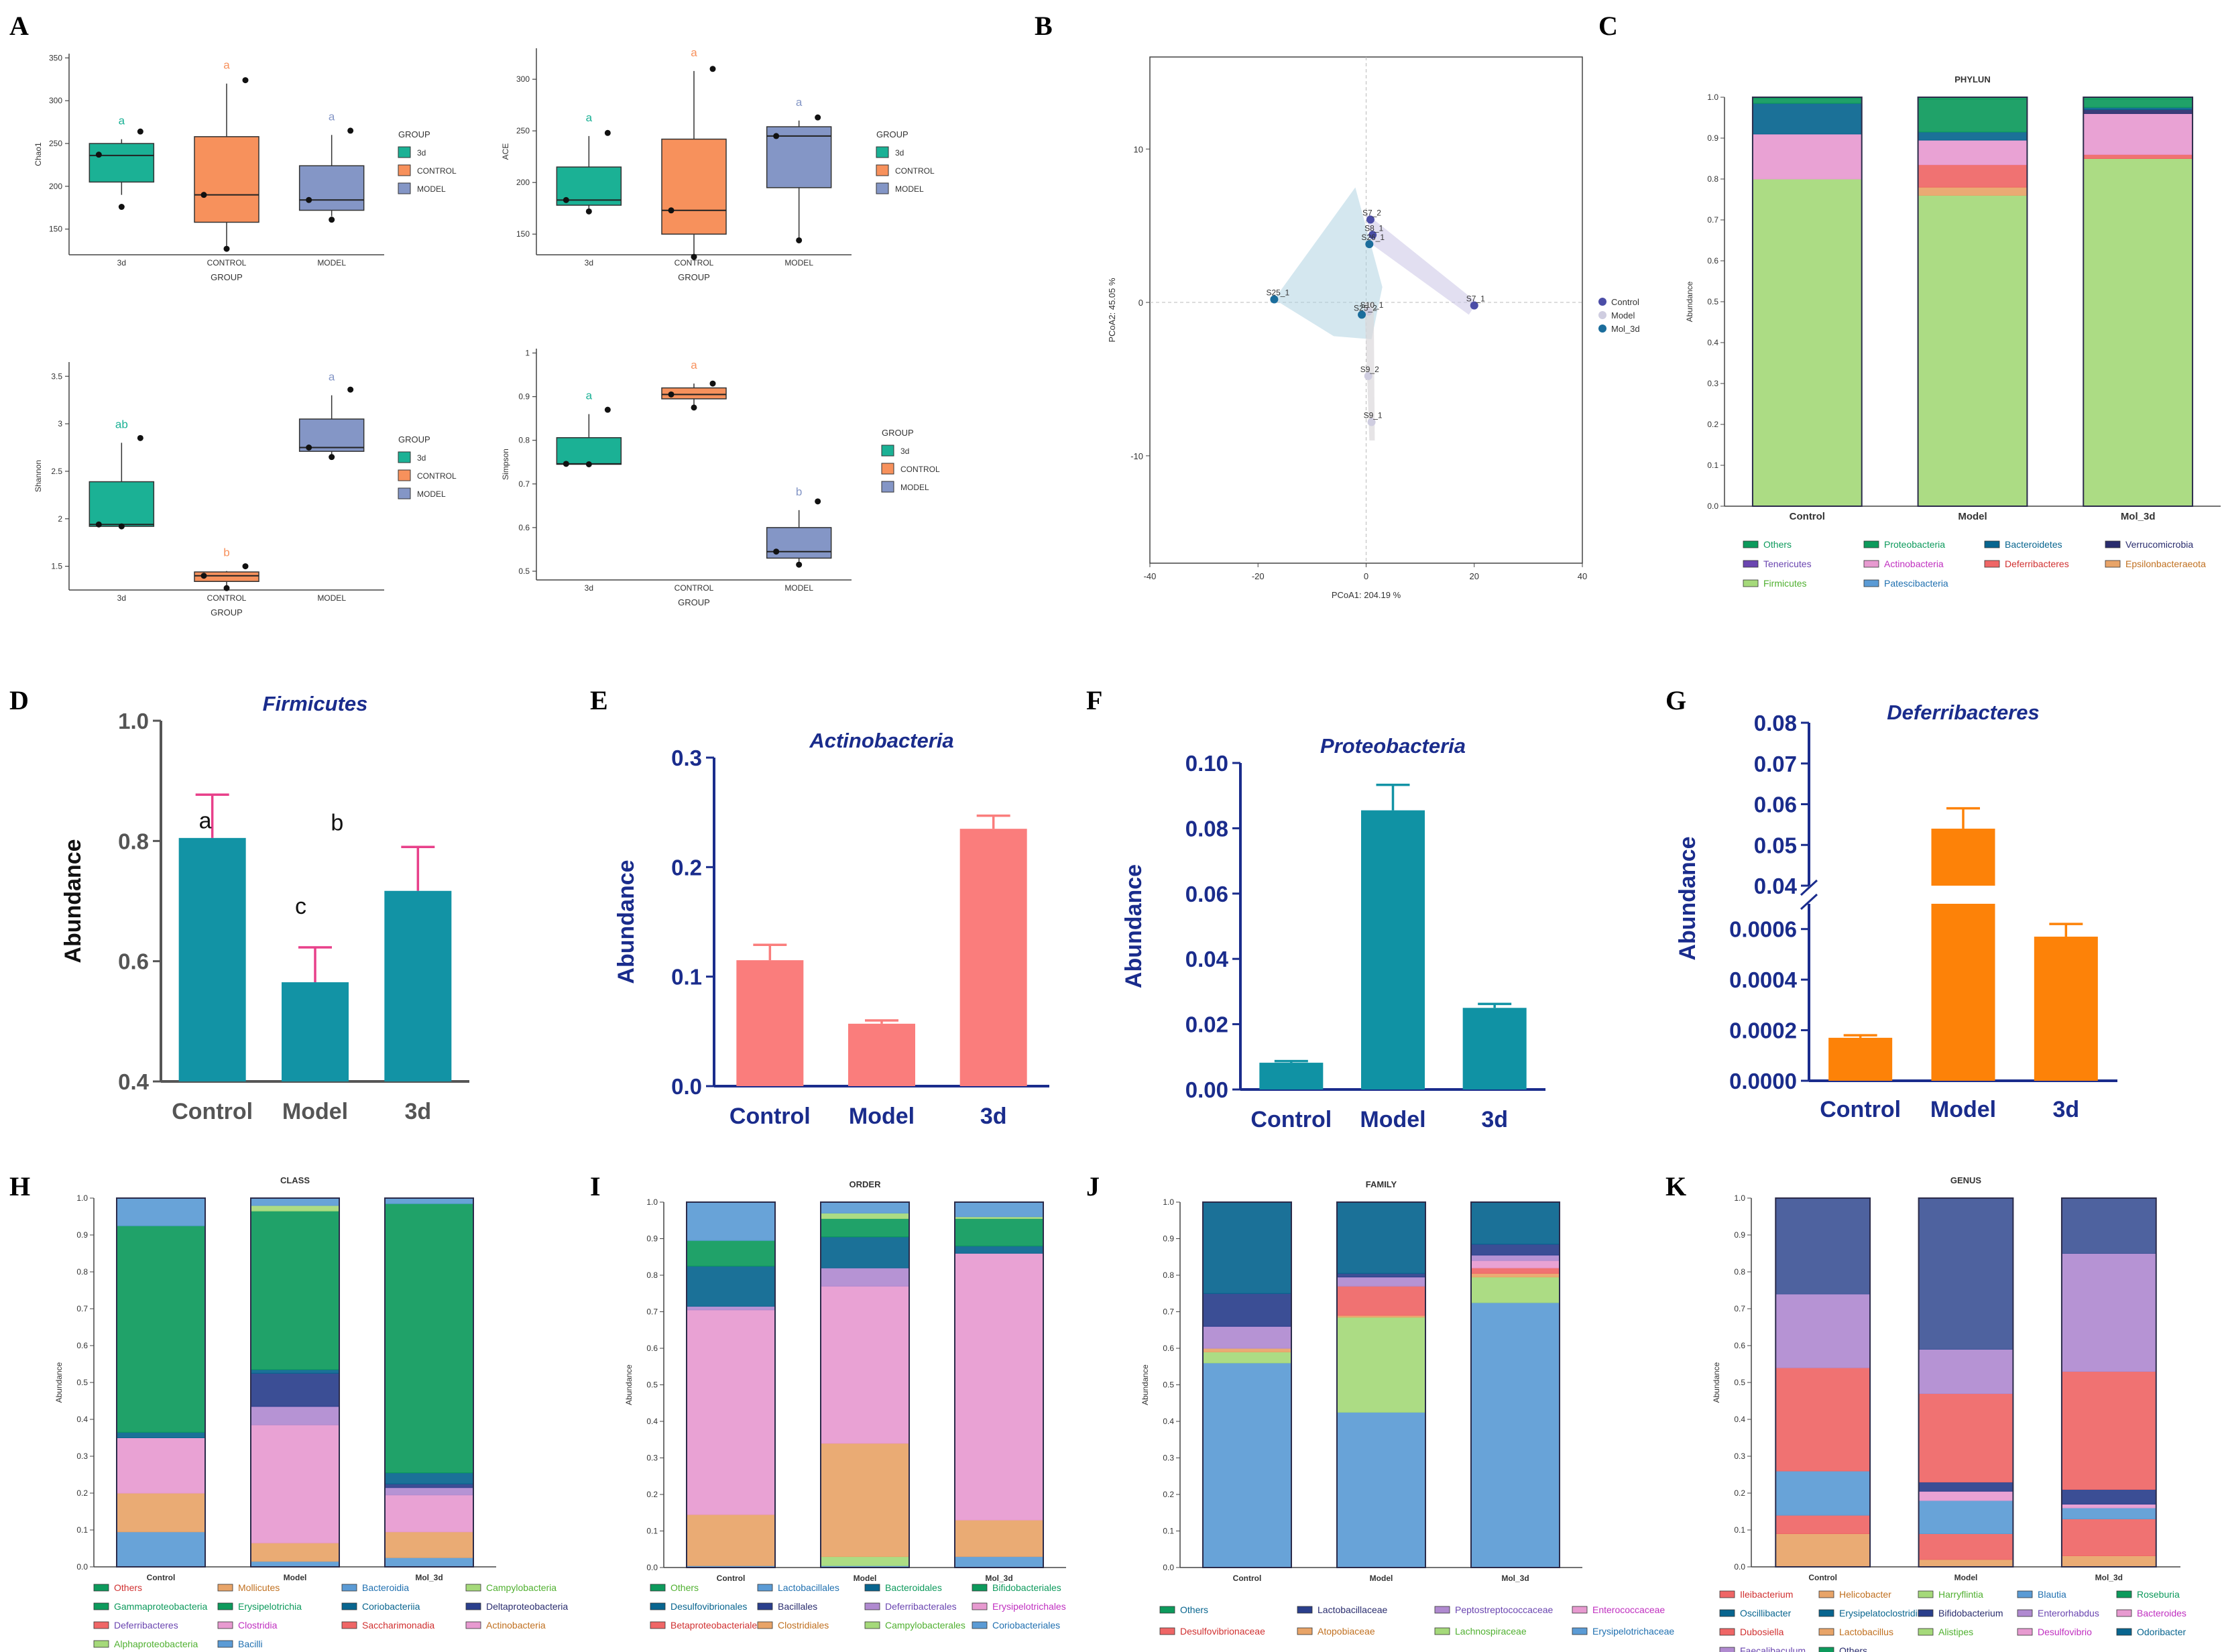 The height and width of the screenshot is (1652, 2222). I want to click on legend-label: Alistipes, so click(1956, 1632).